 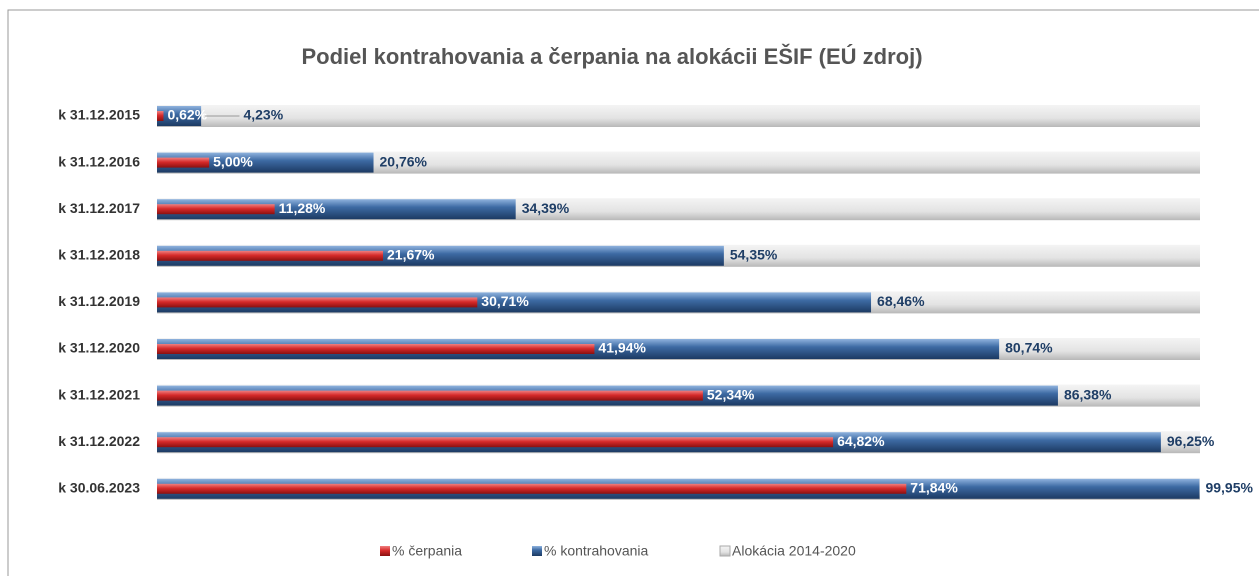 What do you see at coordinates (427, 551) in the screenshot?
I see `legend-label: % čerpania` at bounding box center [427, 551].